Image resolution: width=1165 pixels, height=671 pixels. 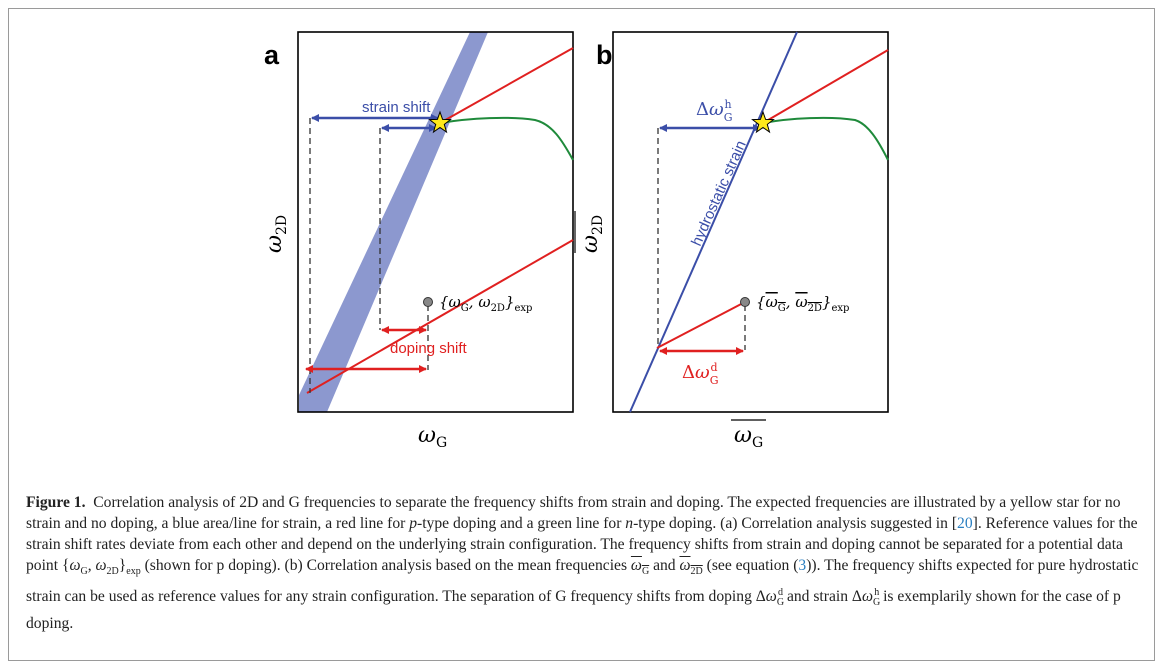 I want to click on panel-a-frame, so click(x=435, y=222).